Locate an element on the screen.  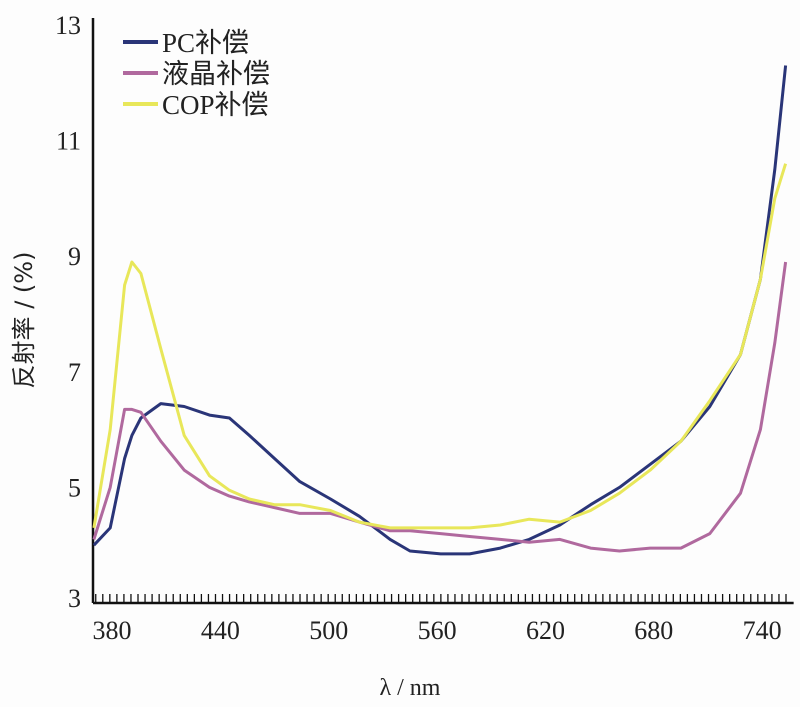
y-tick-label: 9 is located at coordinates (74, 256).